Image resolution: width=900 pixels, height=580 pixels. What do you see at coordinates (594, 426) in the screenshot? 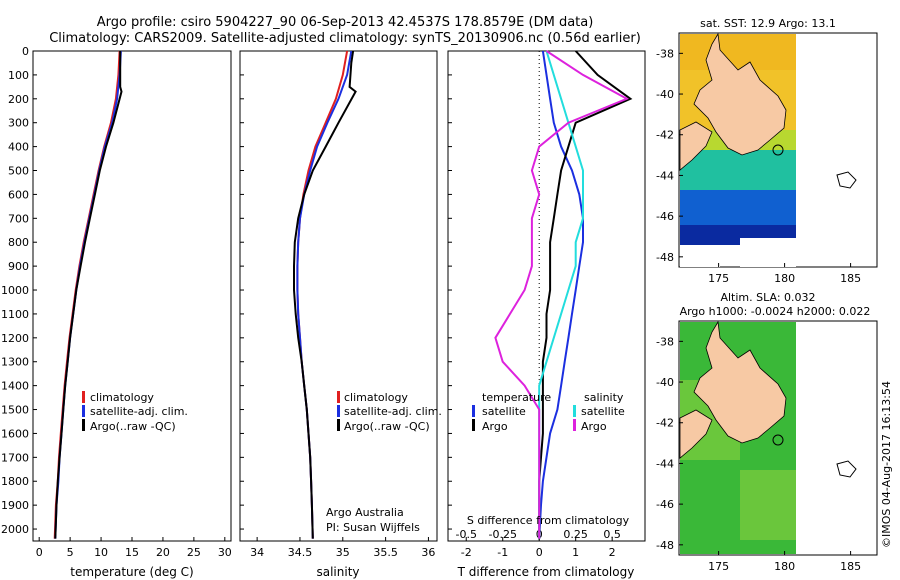
I see `legend-sal-argo: Argo` at bounding box center [594, 426].